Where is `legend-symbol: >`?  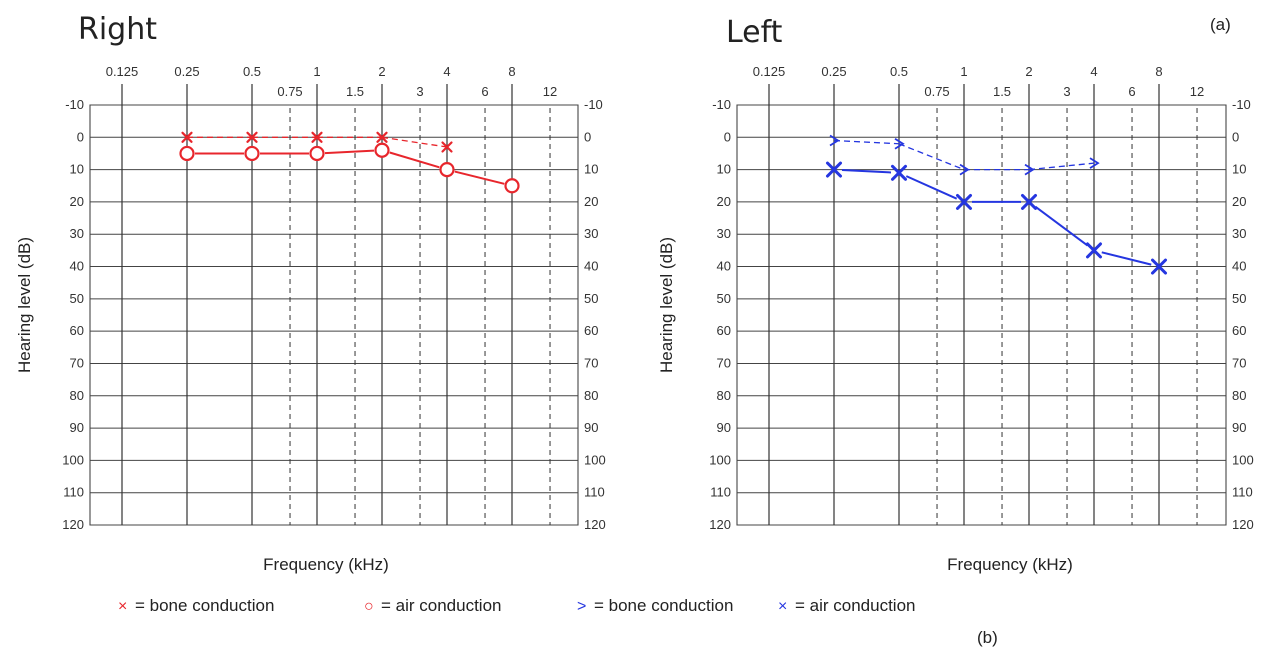 legend-symbol: > is located at coordinates (581, 606).